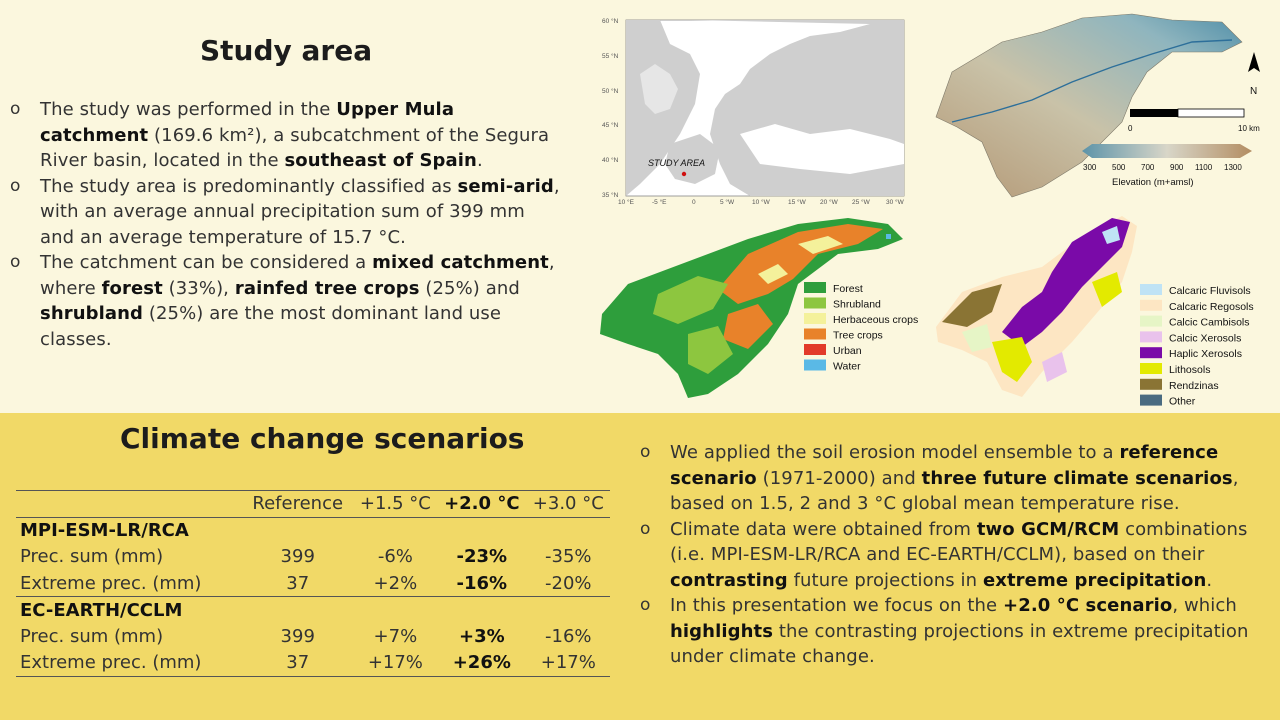 This screenshot has width=1280, height=720. I want to click on bullet-emphasis: extreme precipitation, so click(1094, 580).